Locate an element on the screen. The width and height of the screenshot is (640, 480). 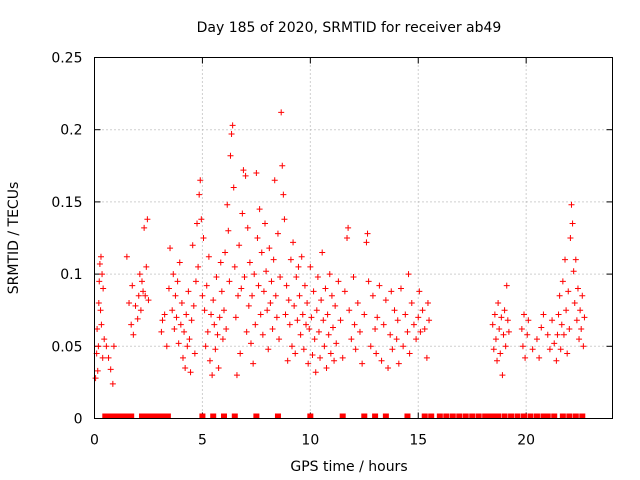
x-tick-label: 10 is located at coordinates (310, 441).